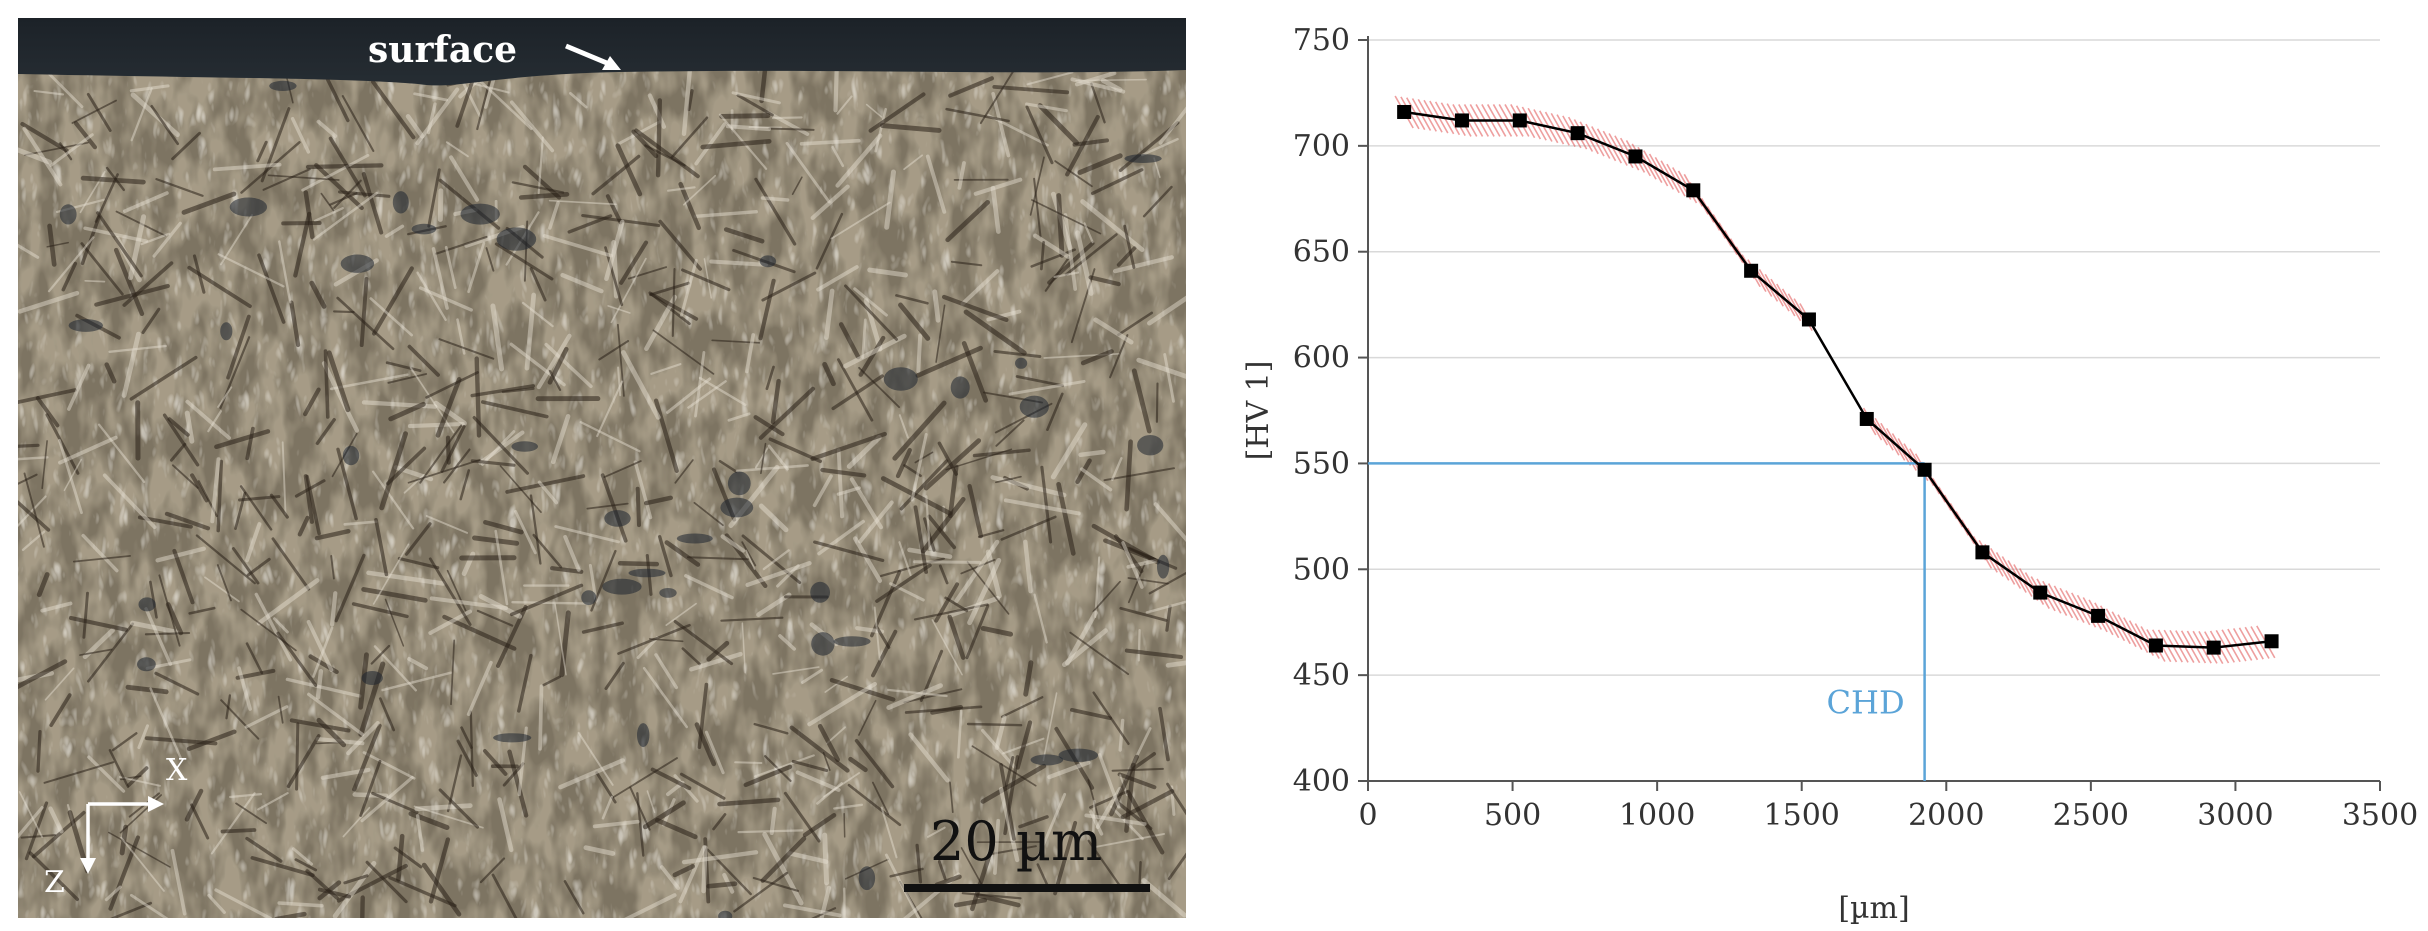  I want to click on scale-bar, so click(1027, 888).